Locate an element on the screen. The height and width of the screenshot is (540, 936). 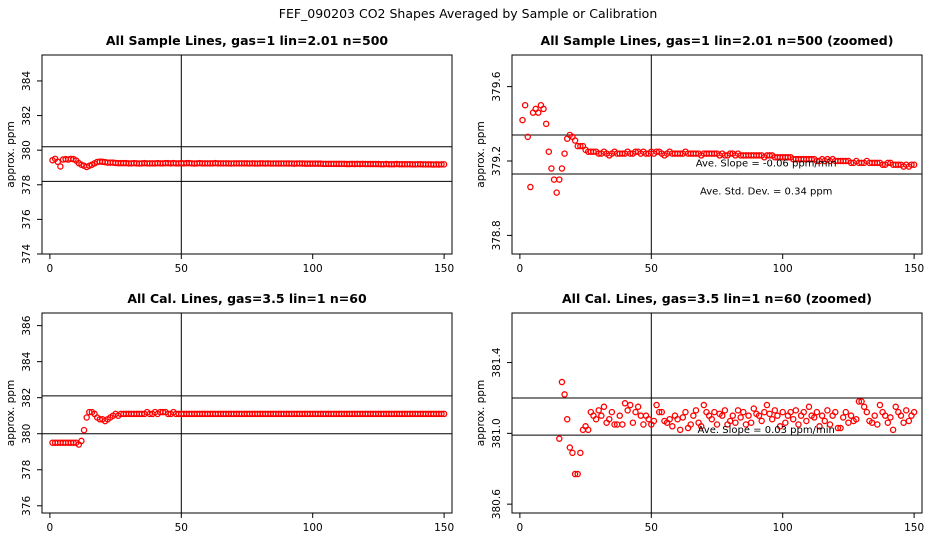
y-tick-label: 386 is located at coordinates (27, 325).